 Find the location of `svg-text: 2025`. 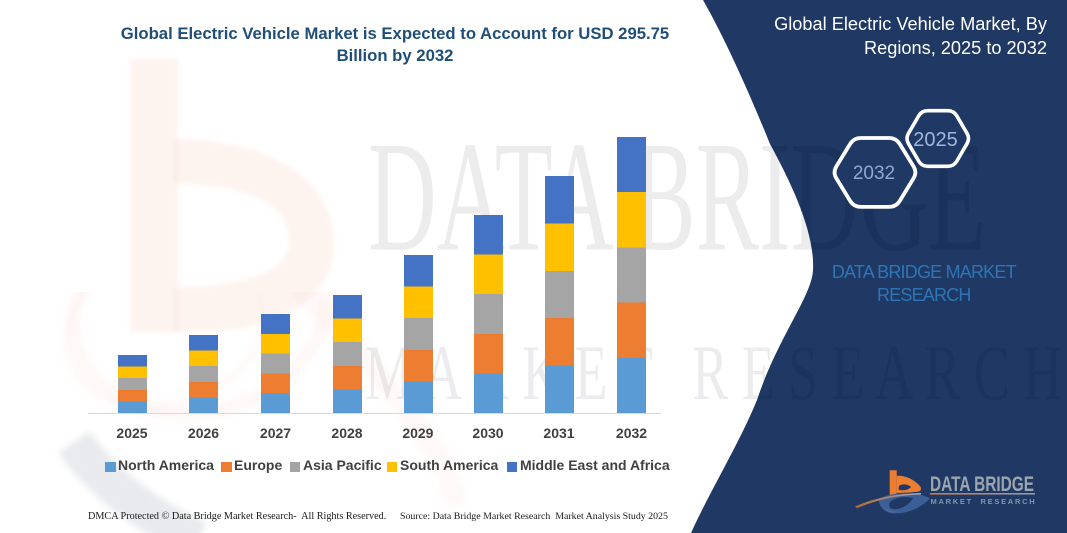

svg-text: 2025 is located at coordinates (935, 140).